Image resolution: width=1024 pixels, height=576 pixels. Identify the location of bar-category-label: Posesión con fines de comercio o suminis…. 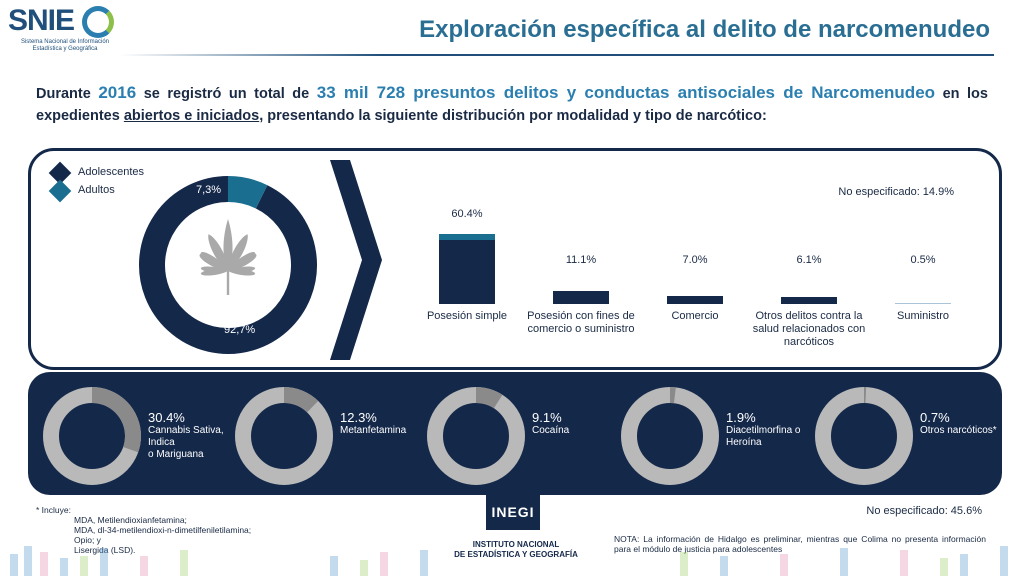
(581, 322).